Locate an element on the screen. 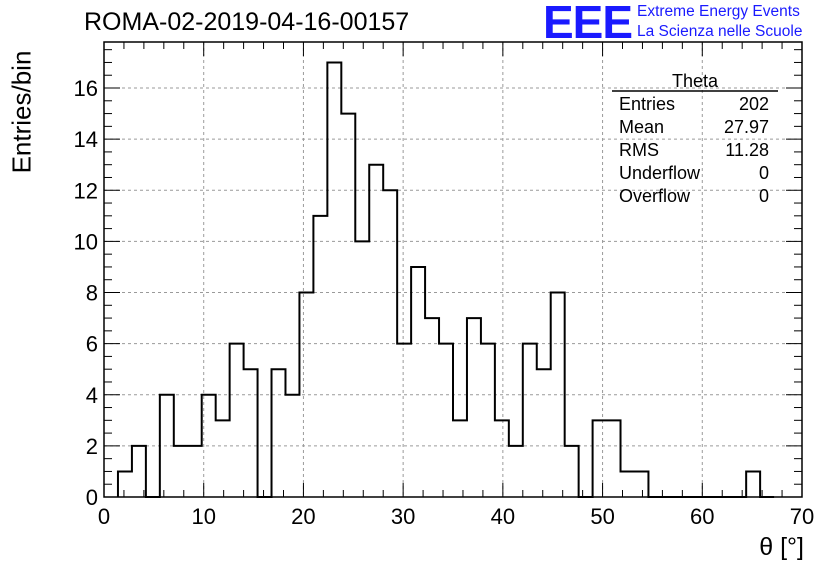  y-tick-label: 0 is located at coordinates (92, 497).